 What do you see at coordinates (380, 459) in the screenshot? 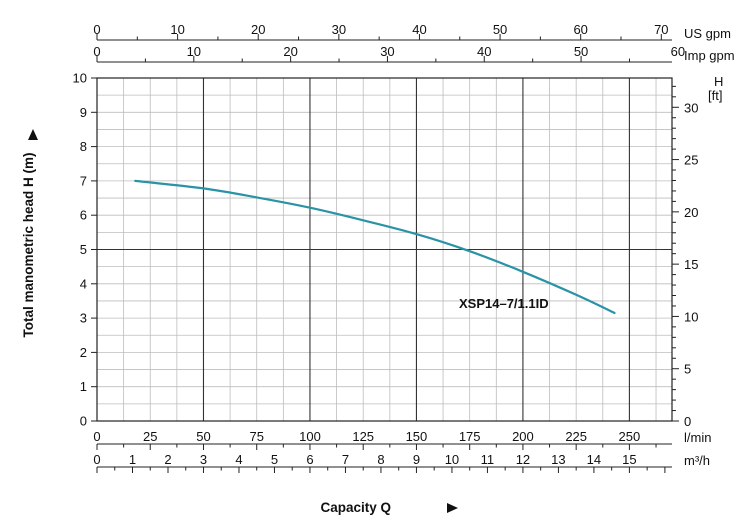
I see `x-tick-label: 8` at bounding box center [380, 459].